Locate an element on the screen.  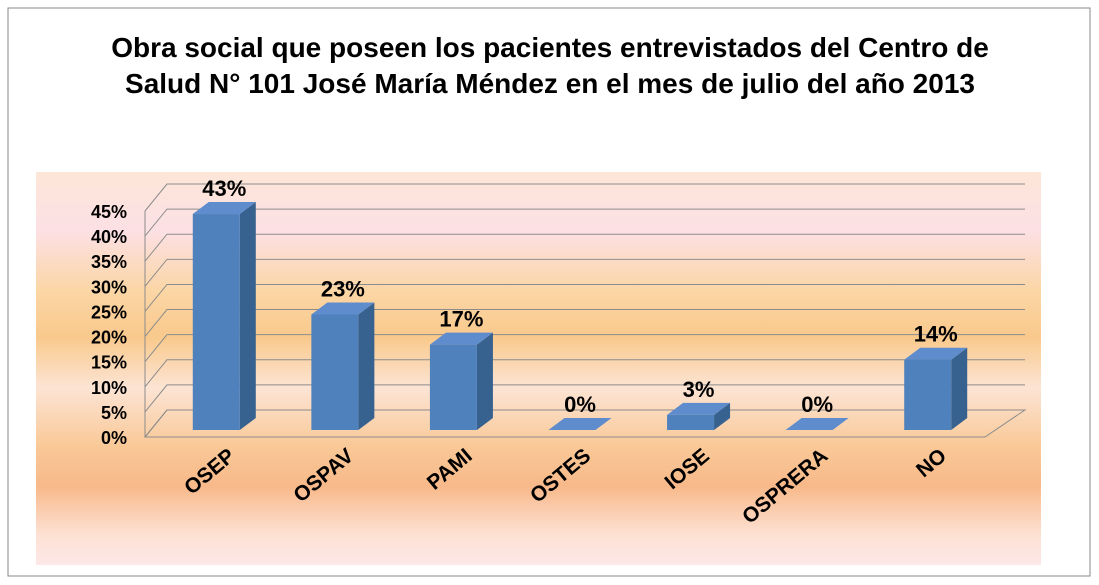
y-tick-label: 20% is located at coordinates (109, 338).